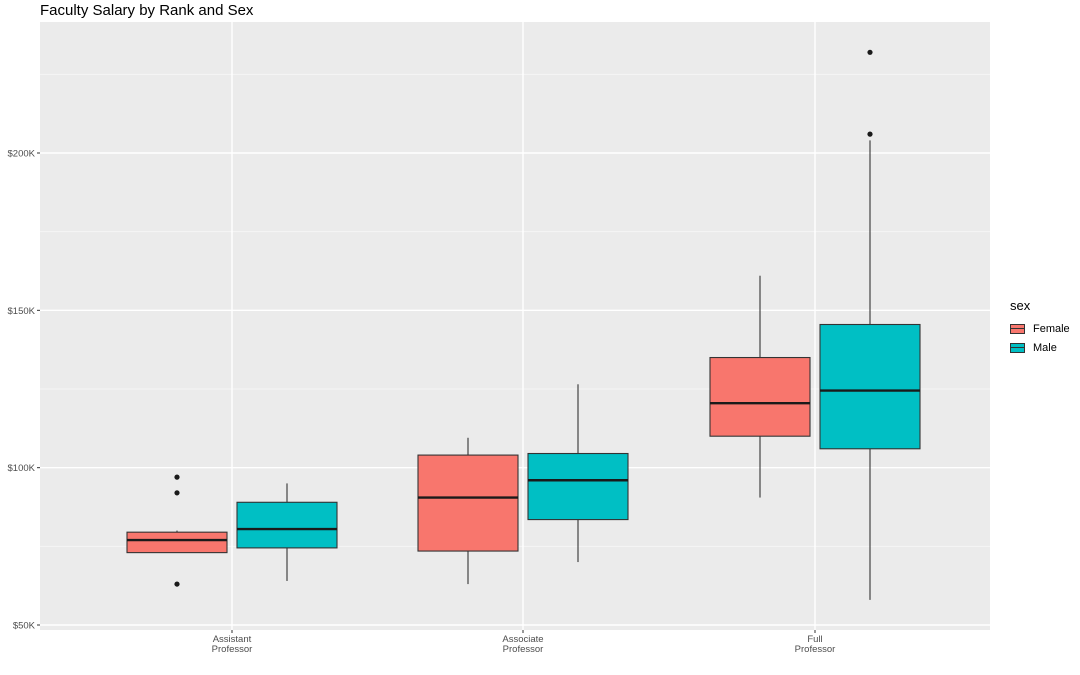 The image size is (1080, 675). Describe the element at coordinates (1017, 347) in the screenshot. I see `legend-key-male` at that location.